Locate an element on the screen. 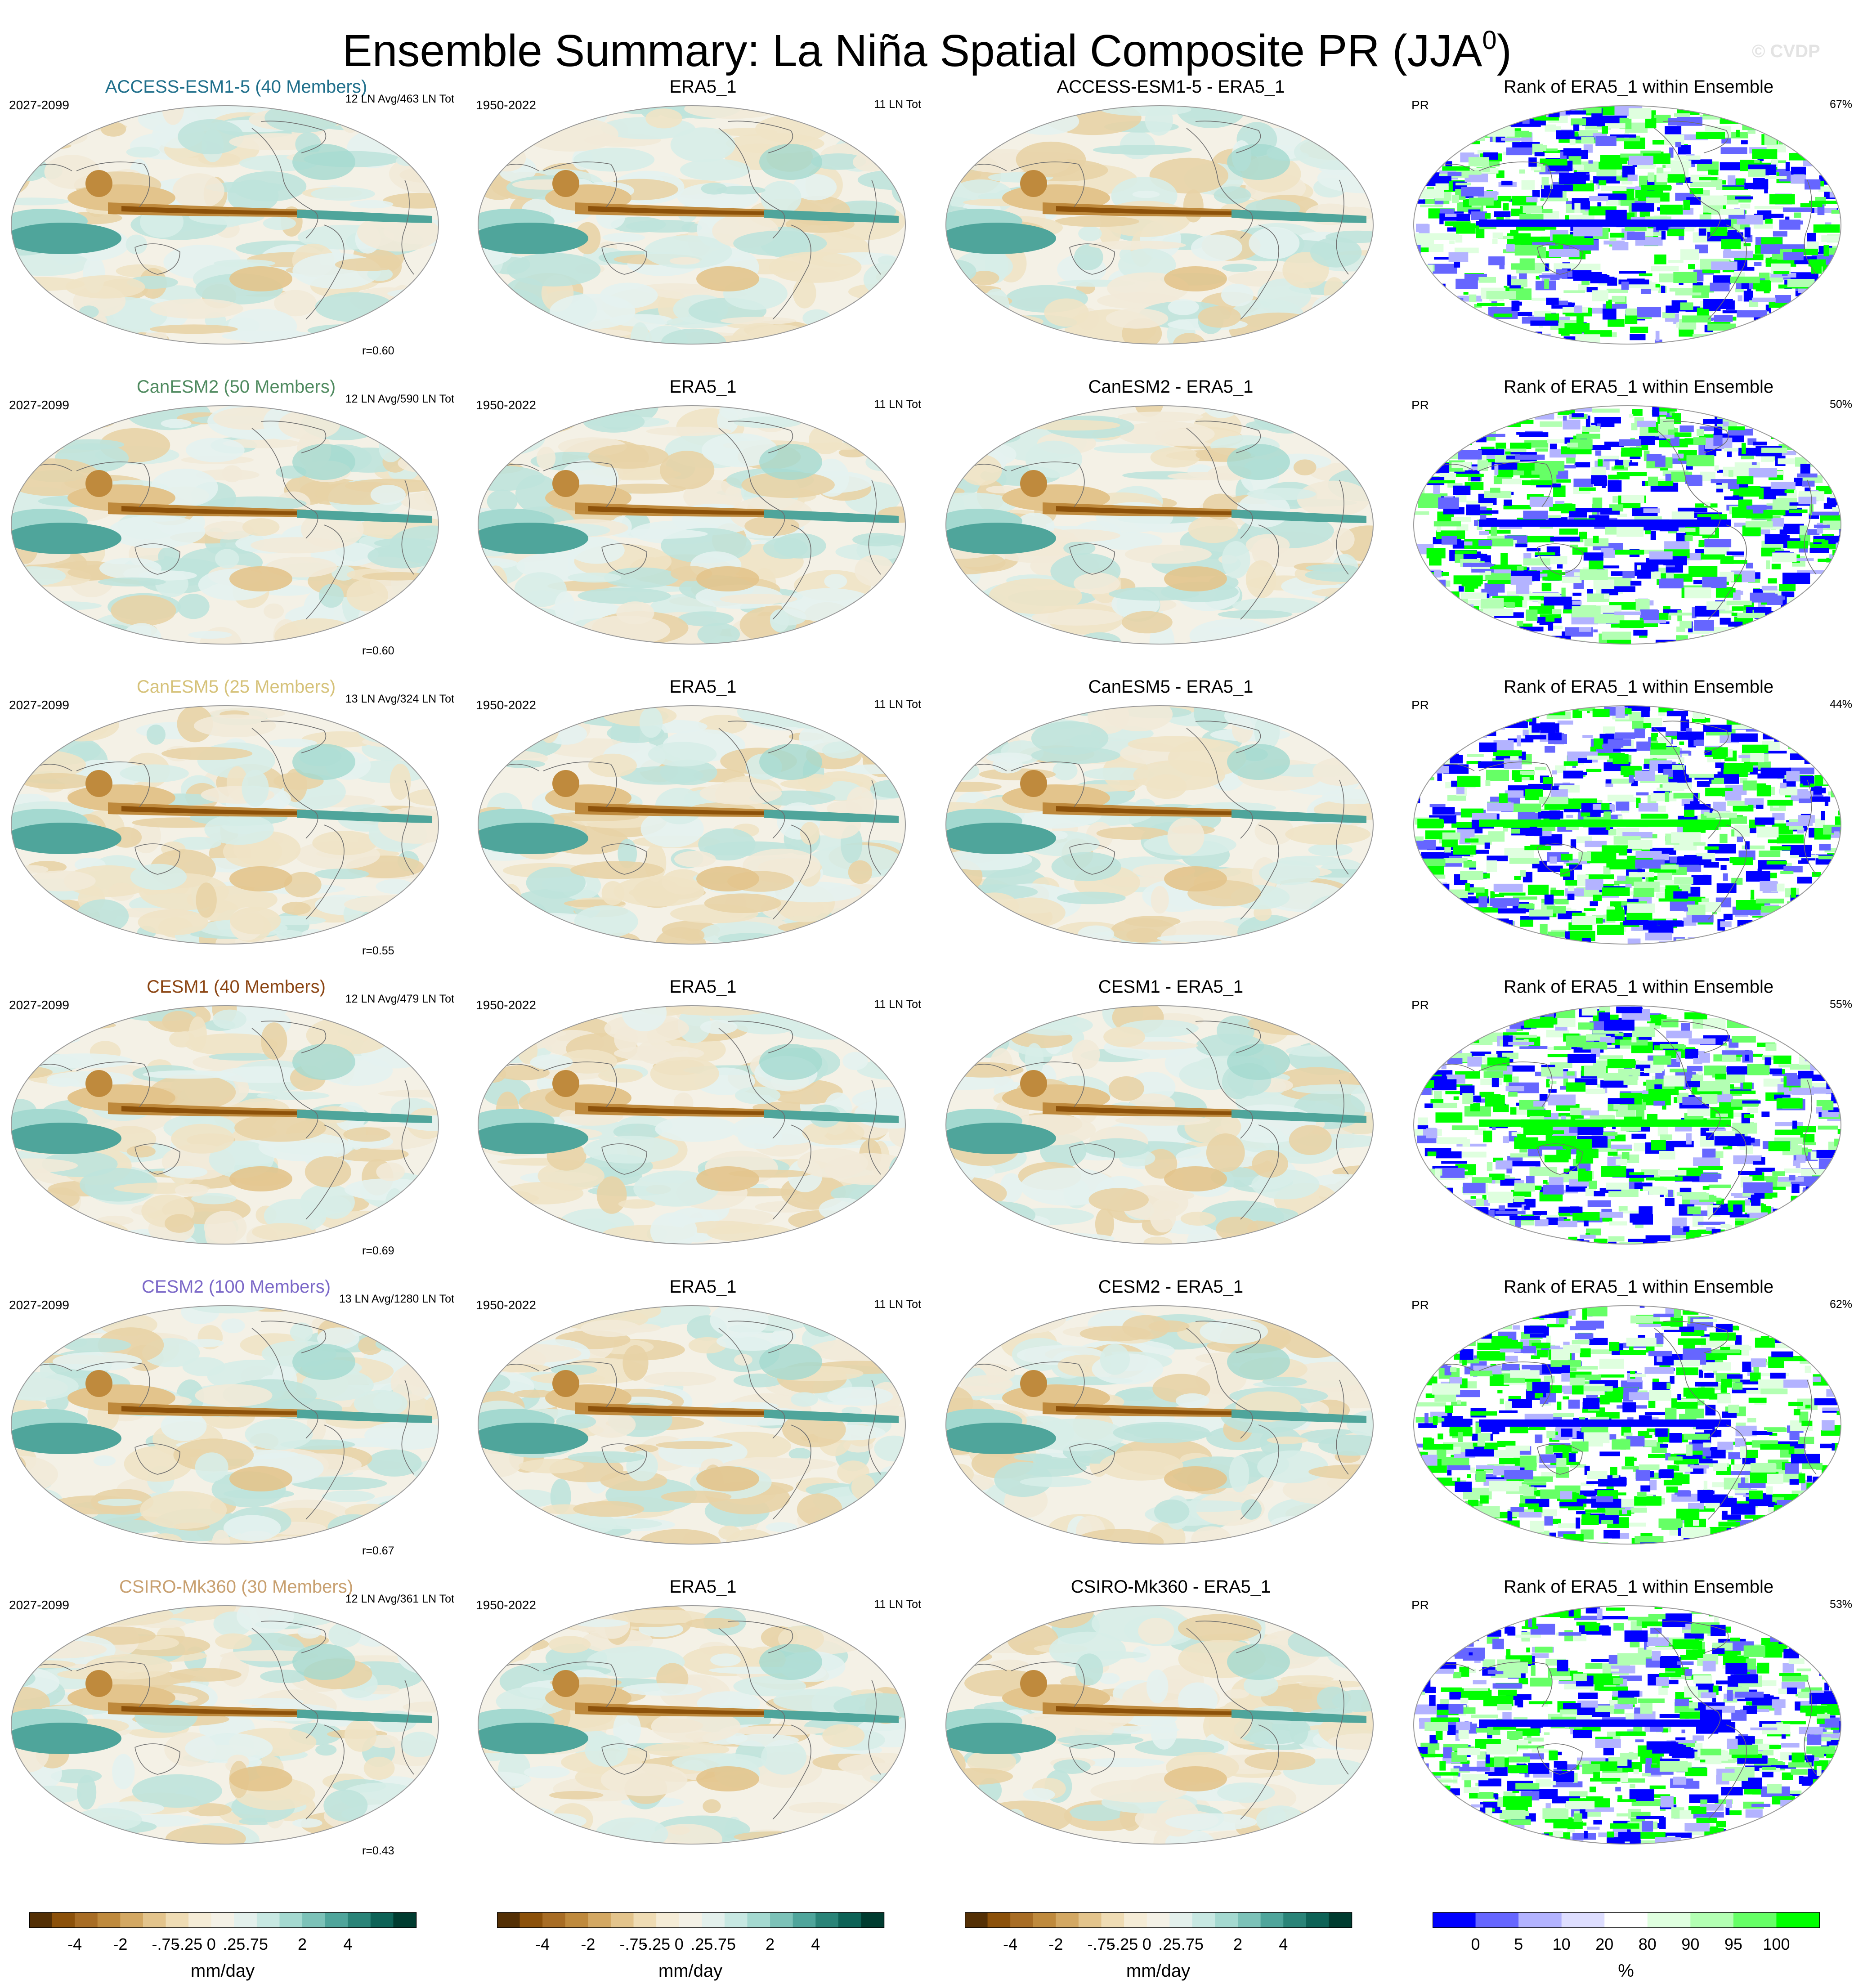 The image size is (1854, 1988). pattern-correlation: r=0.60 is located at coordinates (378, 352).